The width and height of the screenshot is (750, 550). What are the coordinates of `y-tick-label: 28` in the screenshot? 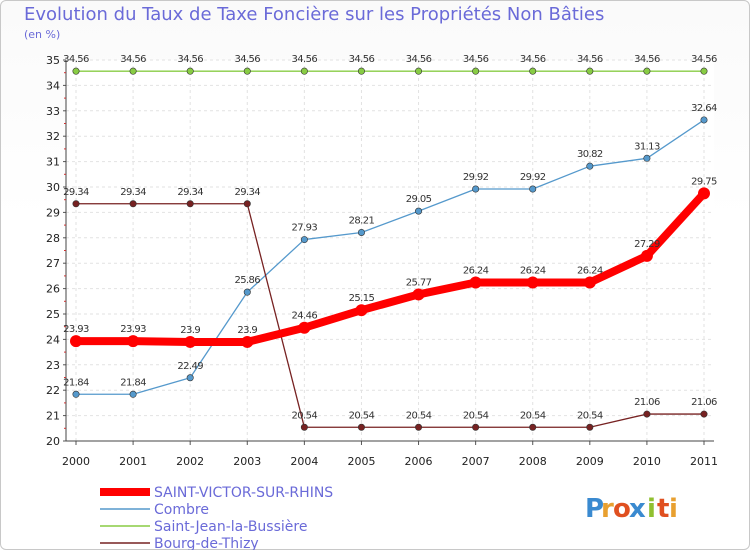 It's located at (53, 238).